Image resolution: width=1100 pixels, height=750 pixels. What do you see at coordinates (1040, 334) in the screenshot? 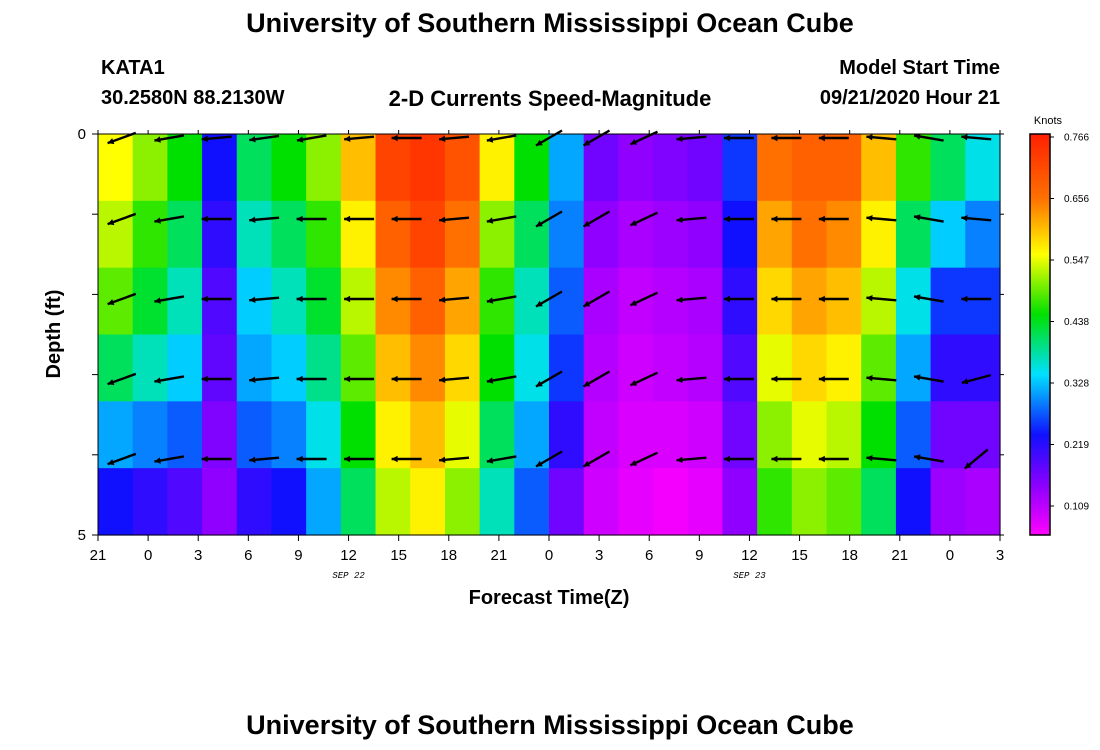
I see `colorbar-scale` at bounding box center [1040, 334].